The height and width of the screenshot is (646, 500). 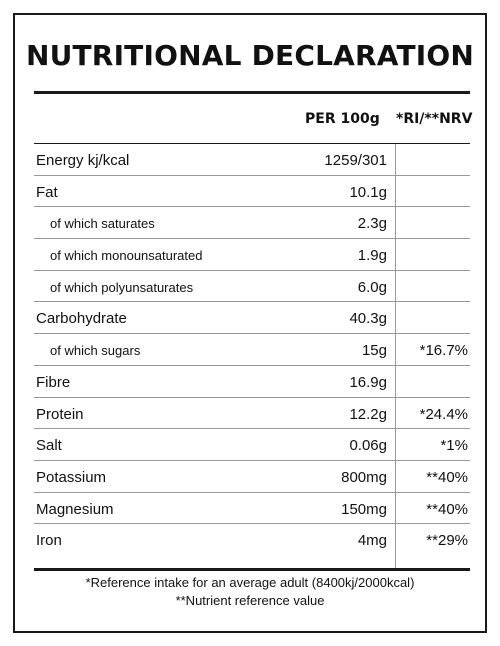 What do you see at coordinates (395, 357) in the screenshot?
I see `column-divider` at bounding box center [395, 357].